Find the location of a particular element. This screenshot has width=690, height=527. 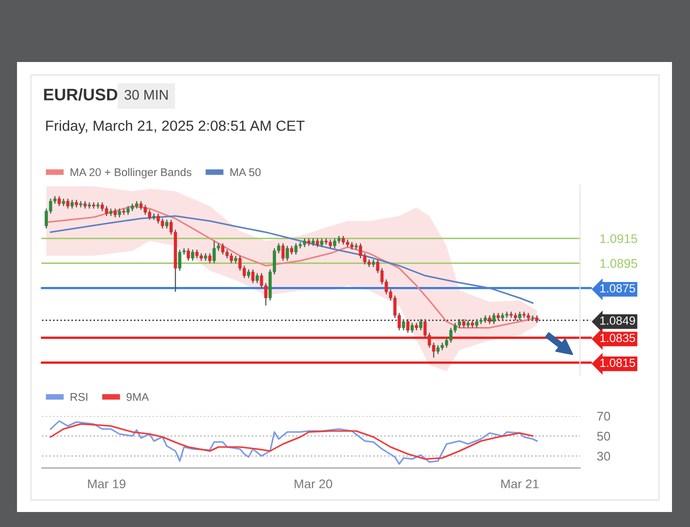

legend-label: 9MA is located at coordinates (137, 397).